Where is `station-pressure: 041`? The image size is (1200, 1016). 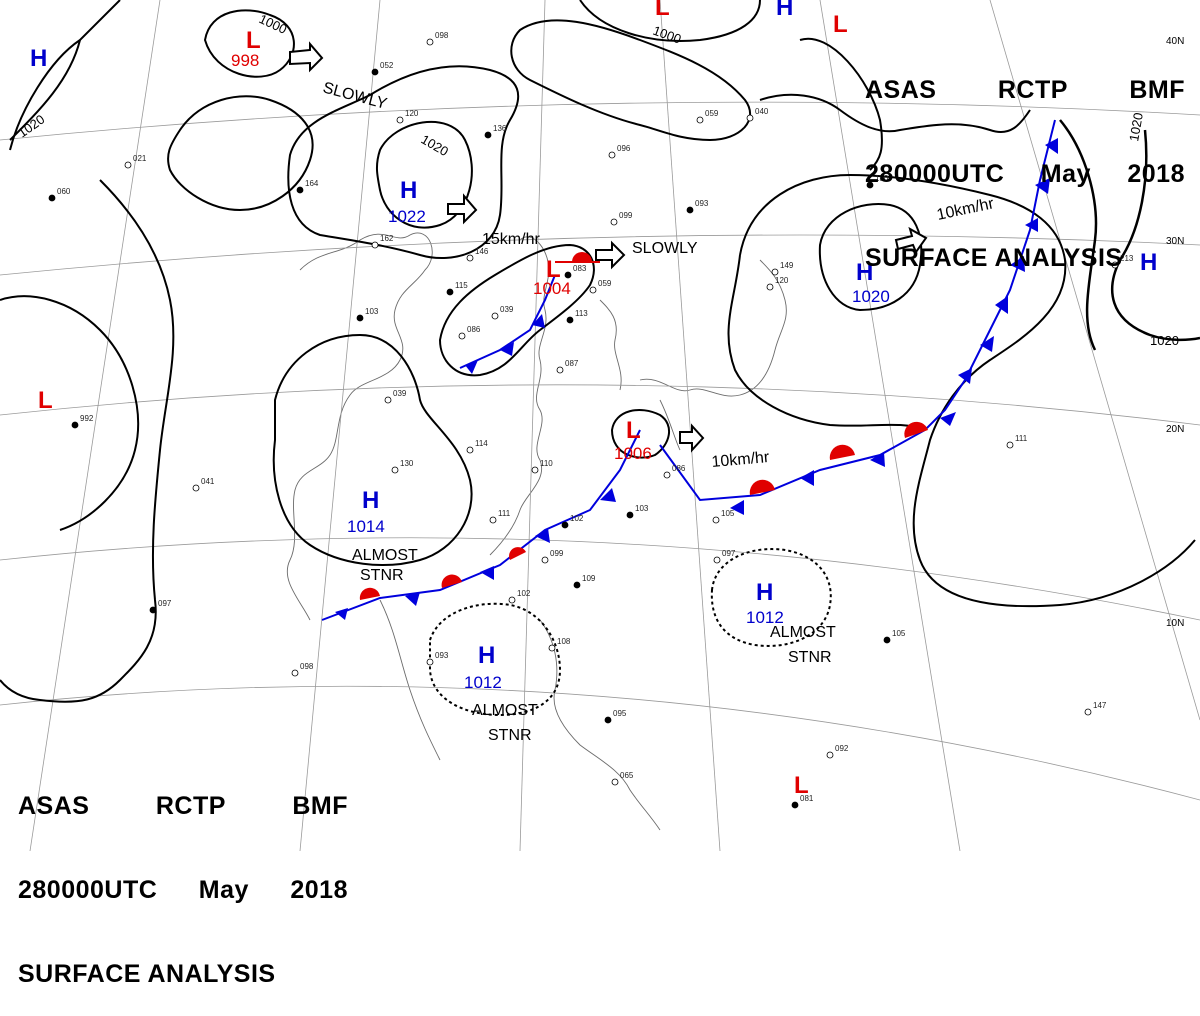 station-pressure: 041 is located at coordinates (208, 481).